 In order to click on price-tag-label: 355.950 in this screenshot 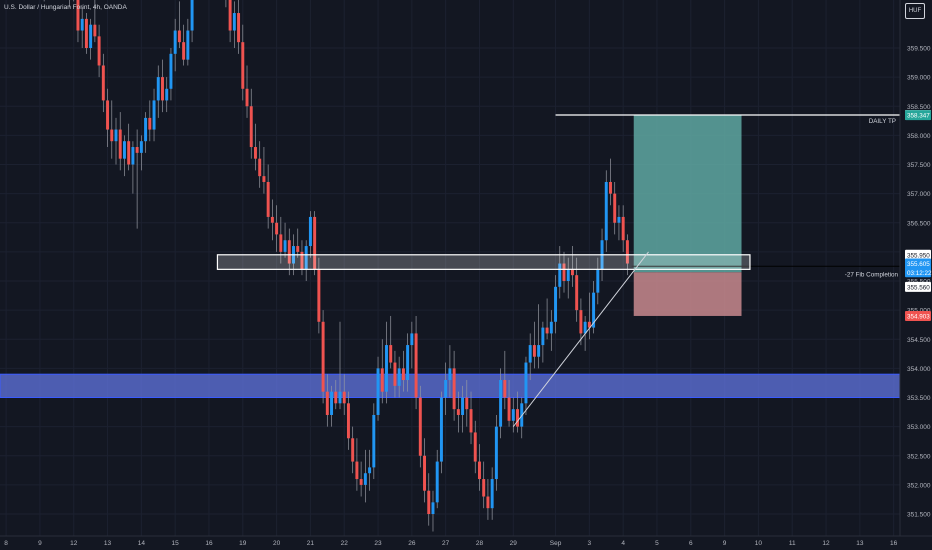, I will do `click(918, 255)`.